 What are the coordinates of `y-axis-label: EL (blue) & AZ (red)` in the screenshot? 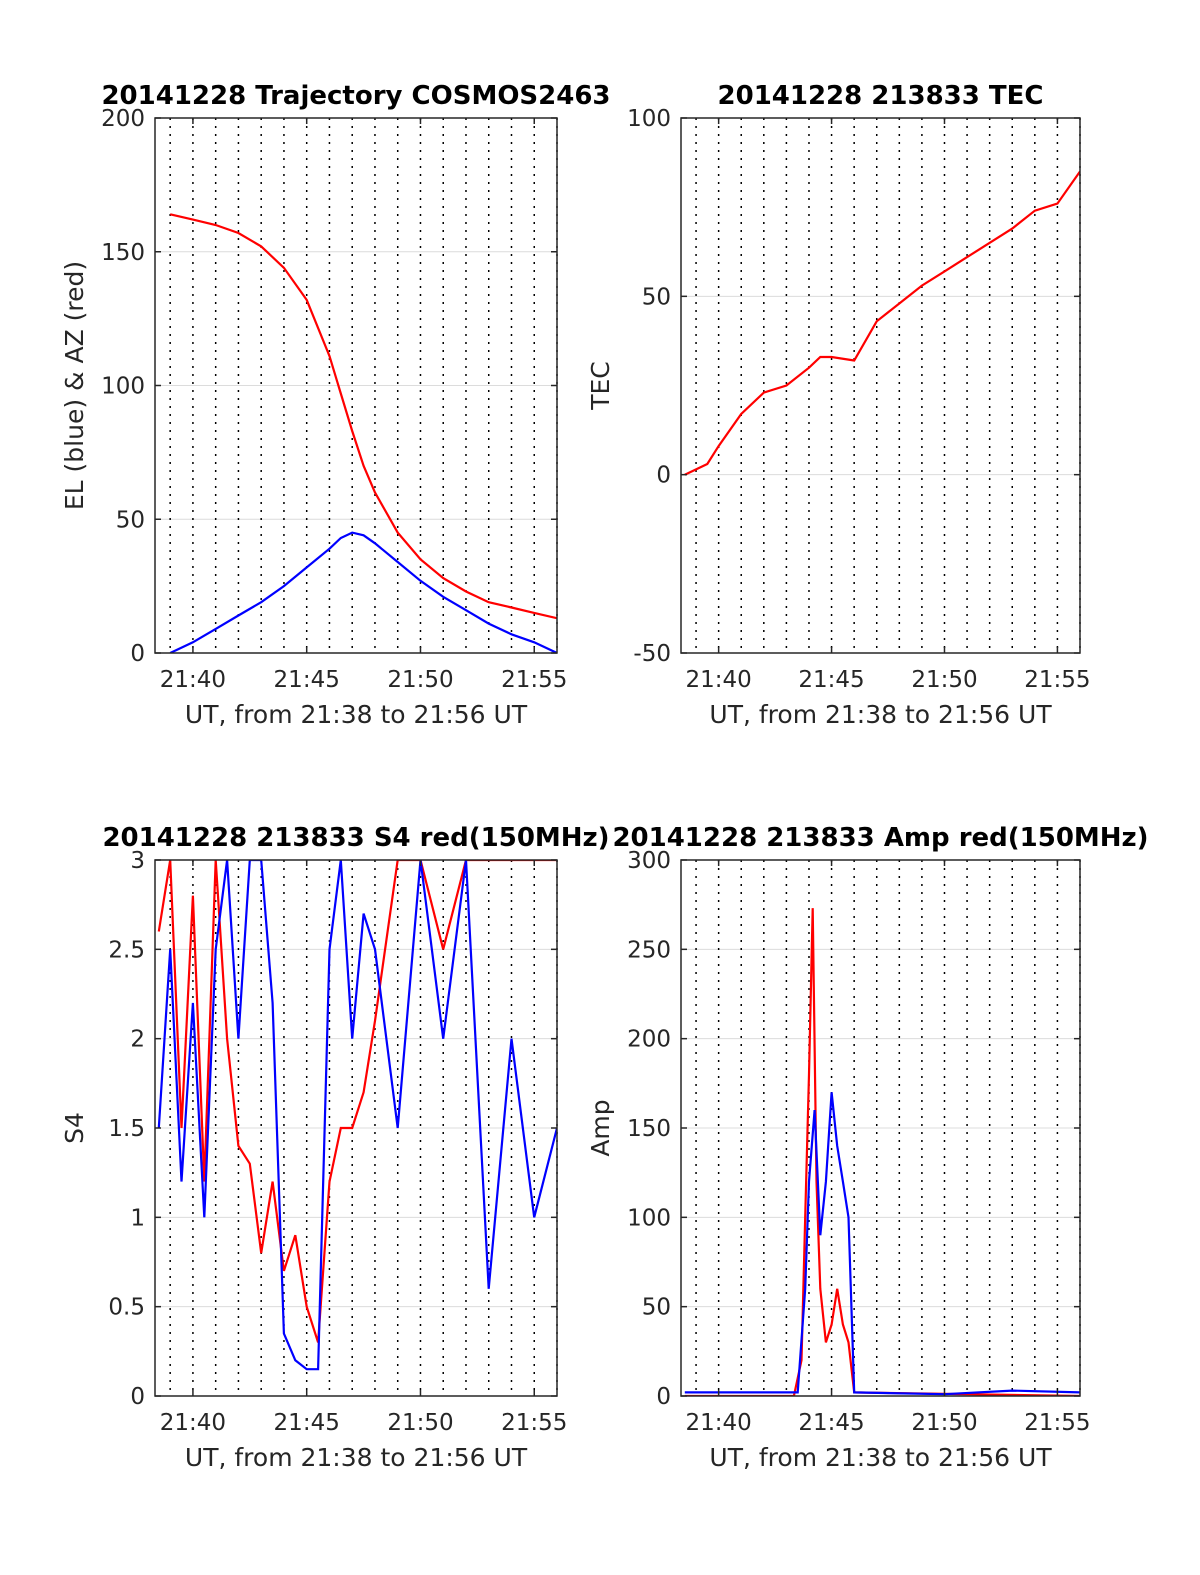 It's located at (74, 385).